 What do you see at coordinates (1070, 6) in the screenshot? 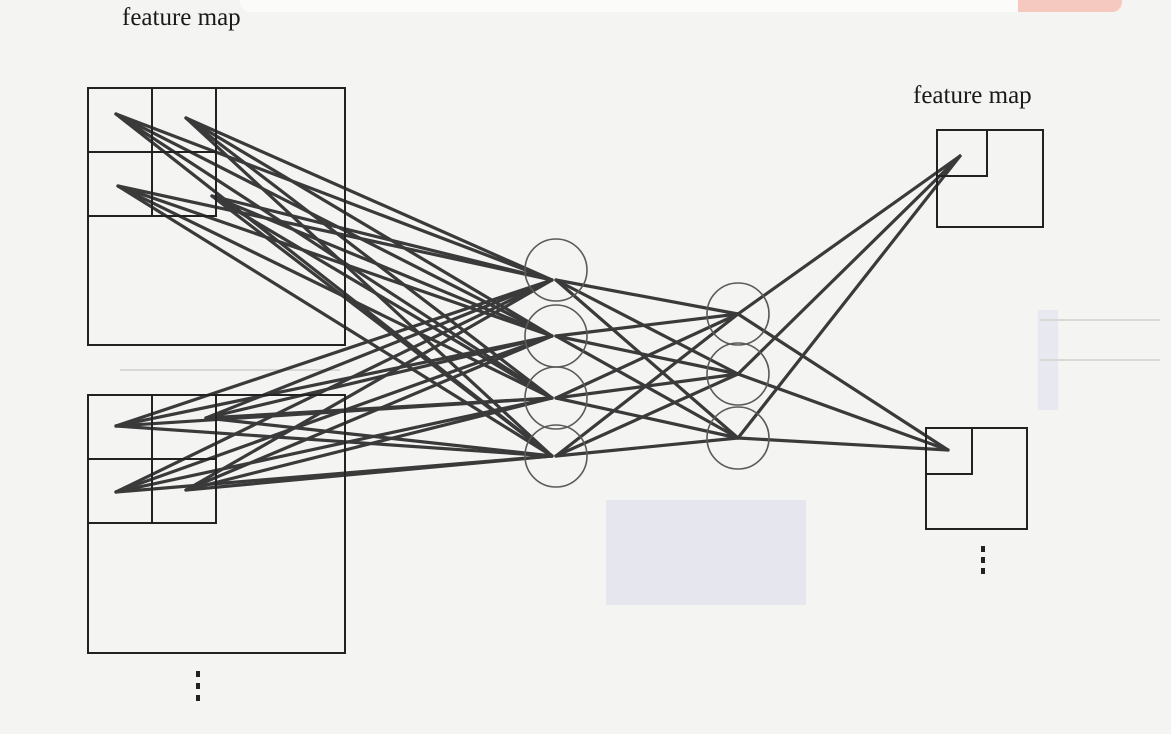
I see `top-bar-accent-fragment` at bounding box center [1070, 6].